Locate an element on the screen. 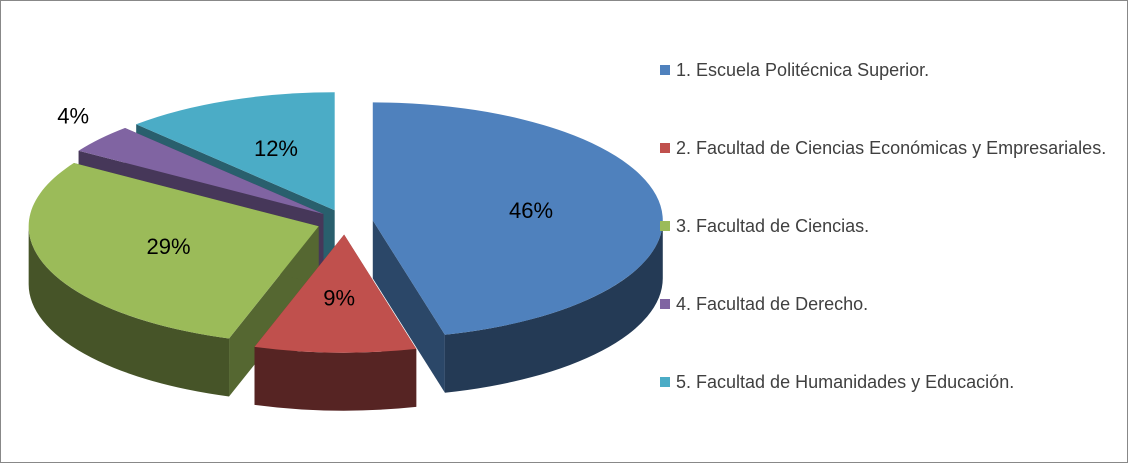 Image resolution: width=1129 pixels, height=463 pixels. legend-item: 3. Facultad de Ciencias. is located at coordinates (890, 253).